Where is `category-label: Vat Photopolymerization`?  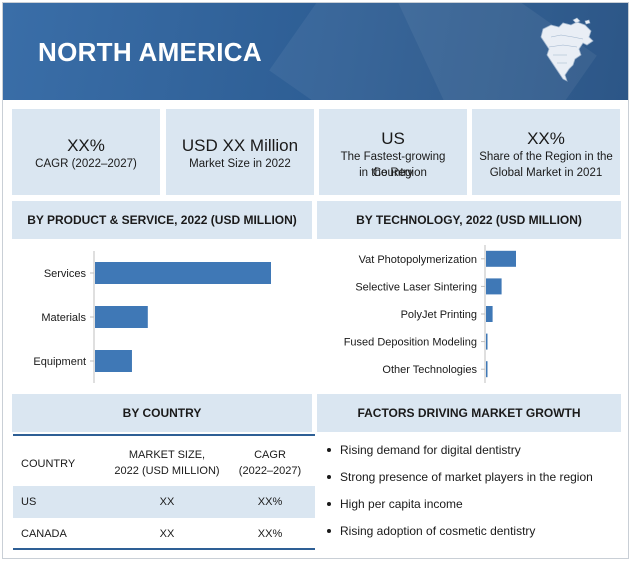
category-label: Vat Photopolymerization is located at coordinates (418, 260).